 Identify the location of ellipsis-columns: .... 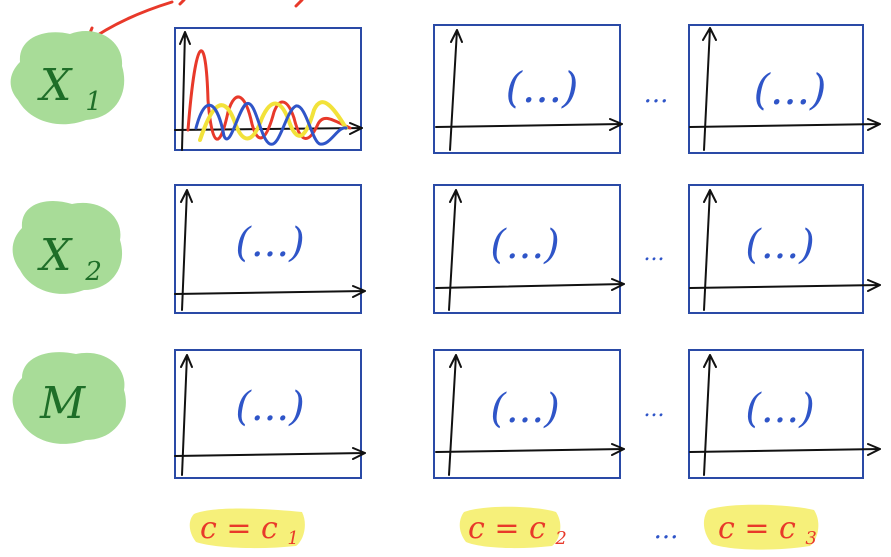
(666, 530).